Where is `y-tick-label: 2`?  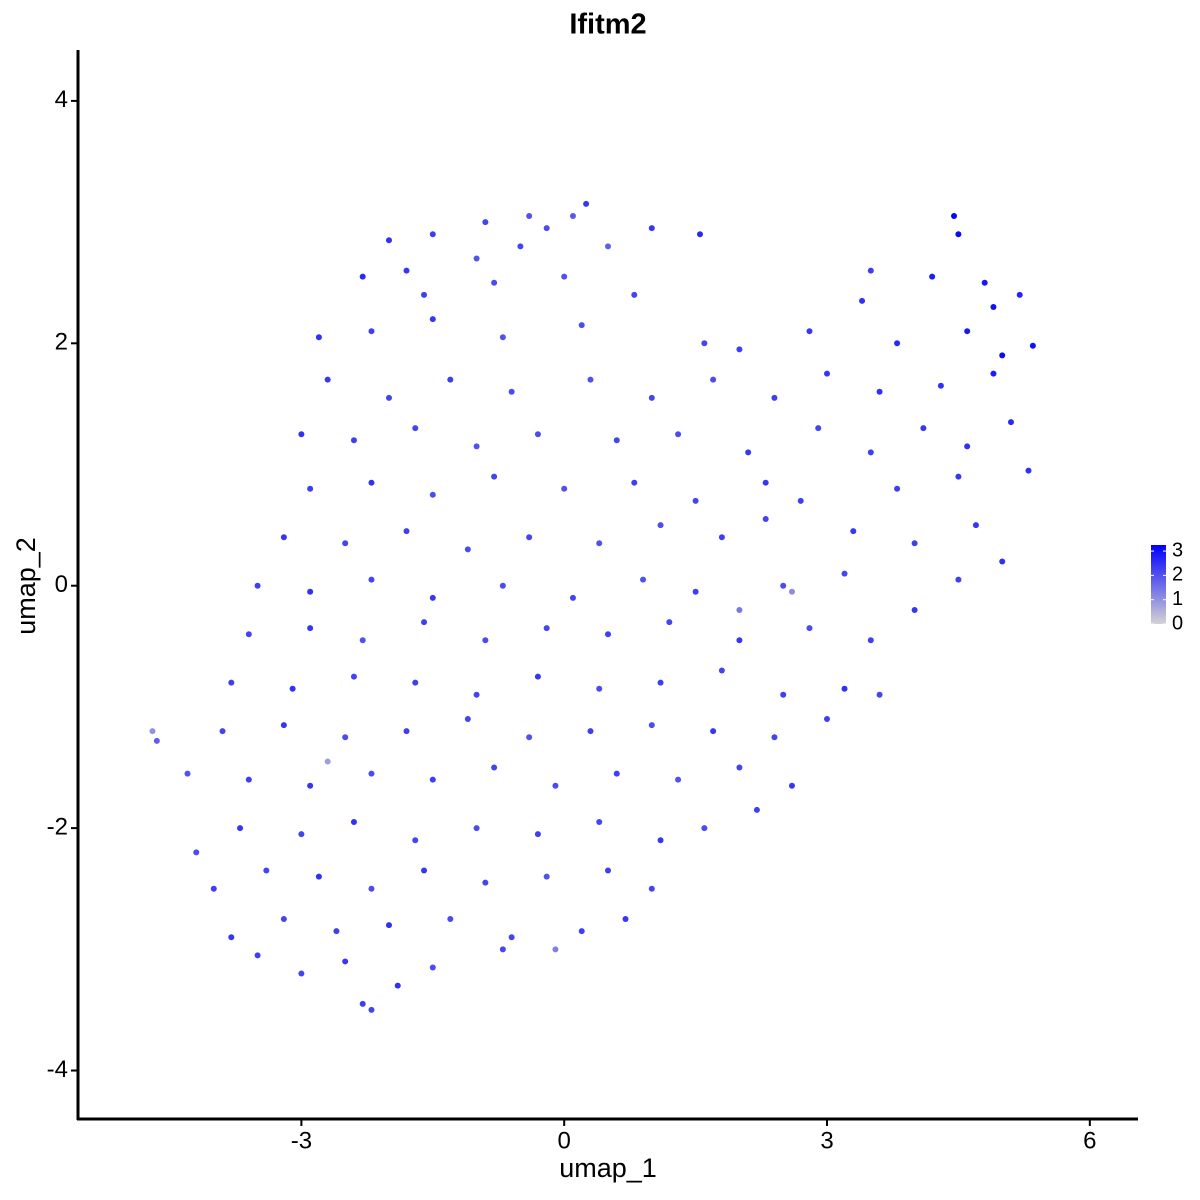 y-tick-label: 2 is located at coordinates (61, 342).